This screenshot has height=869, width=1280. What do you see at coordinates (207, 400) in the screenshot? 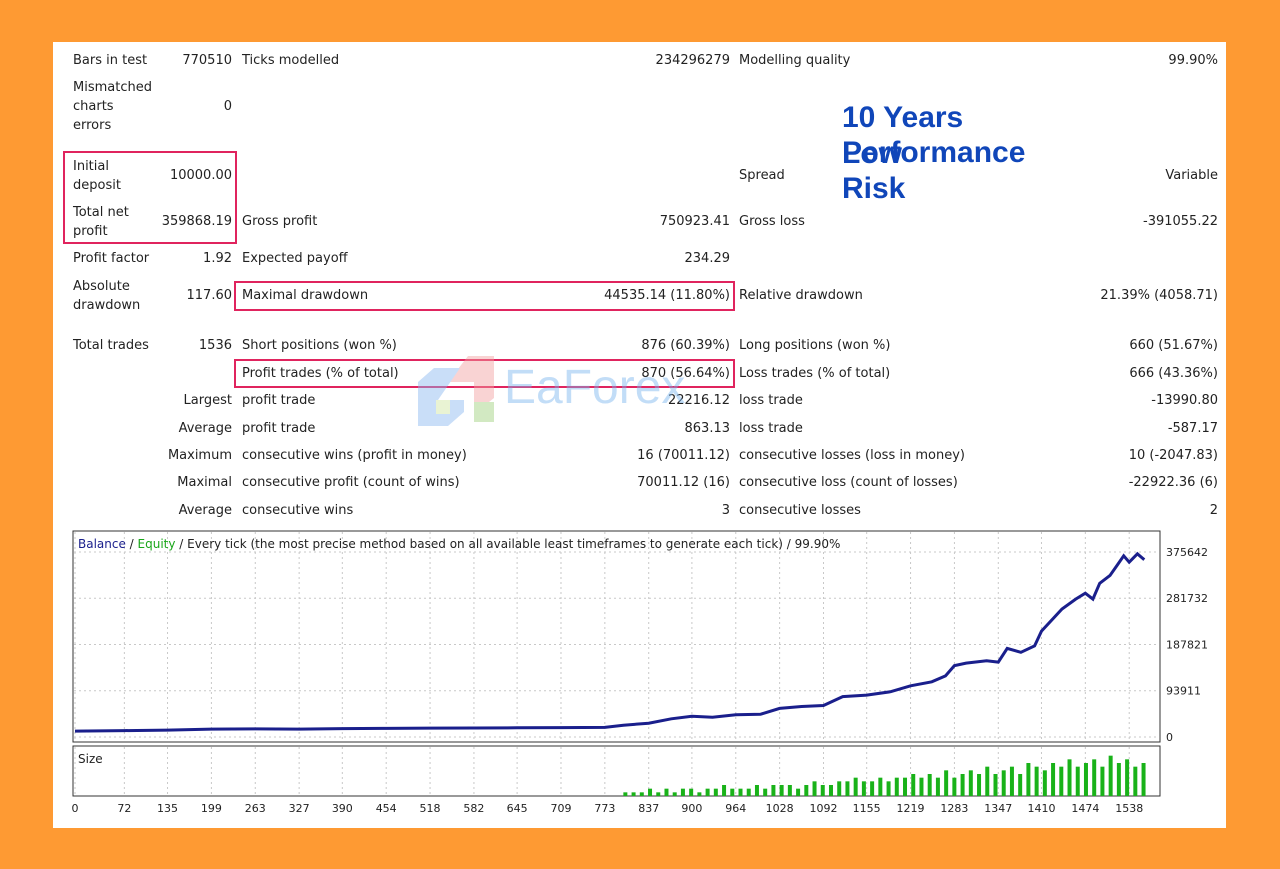
I see `largest-label: Largest` at bounding box center [207, 400].